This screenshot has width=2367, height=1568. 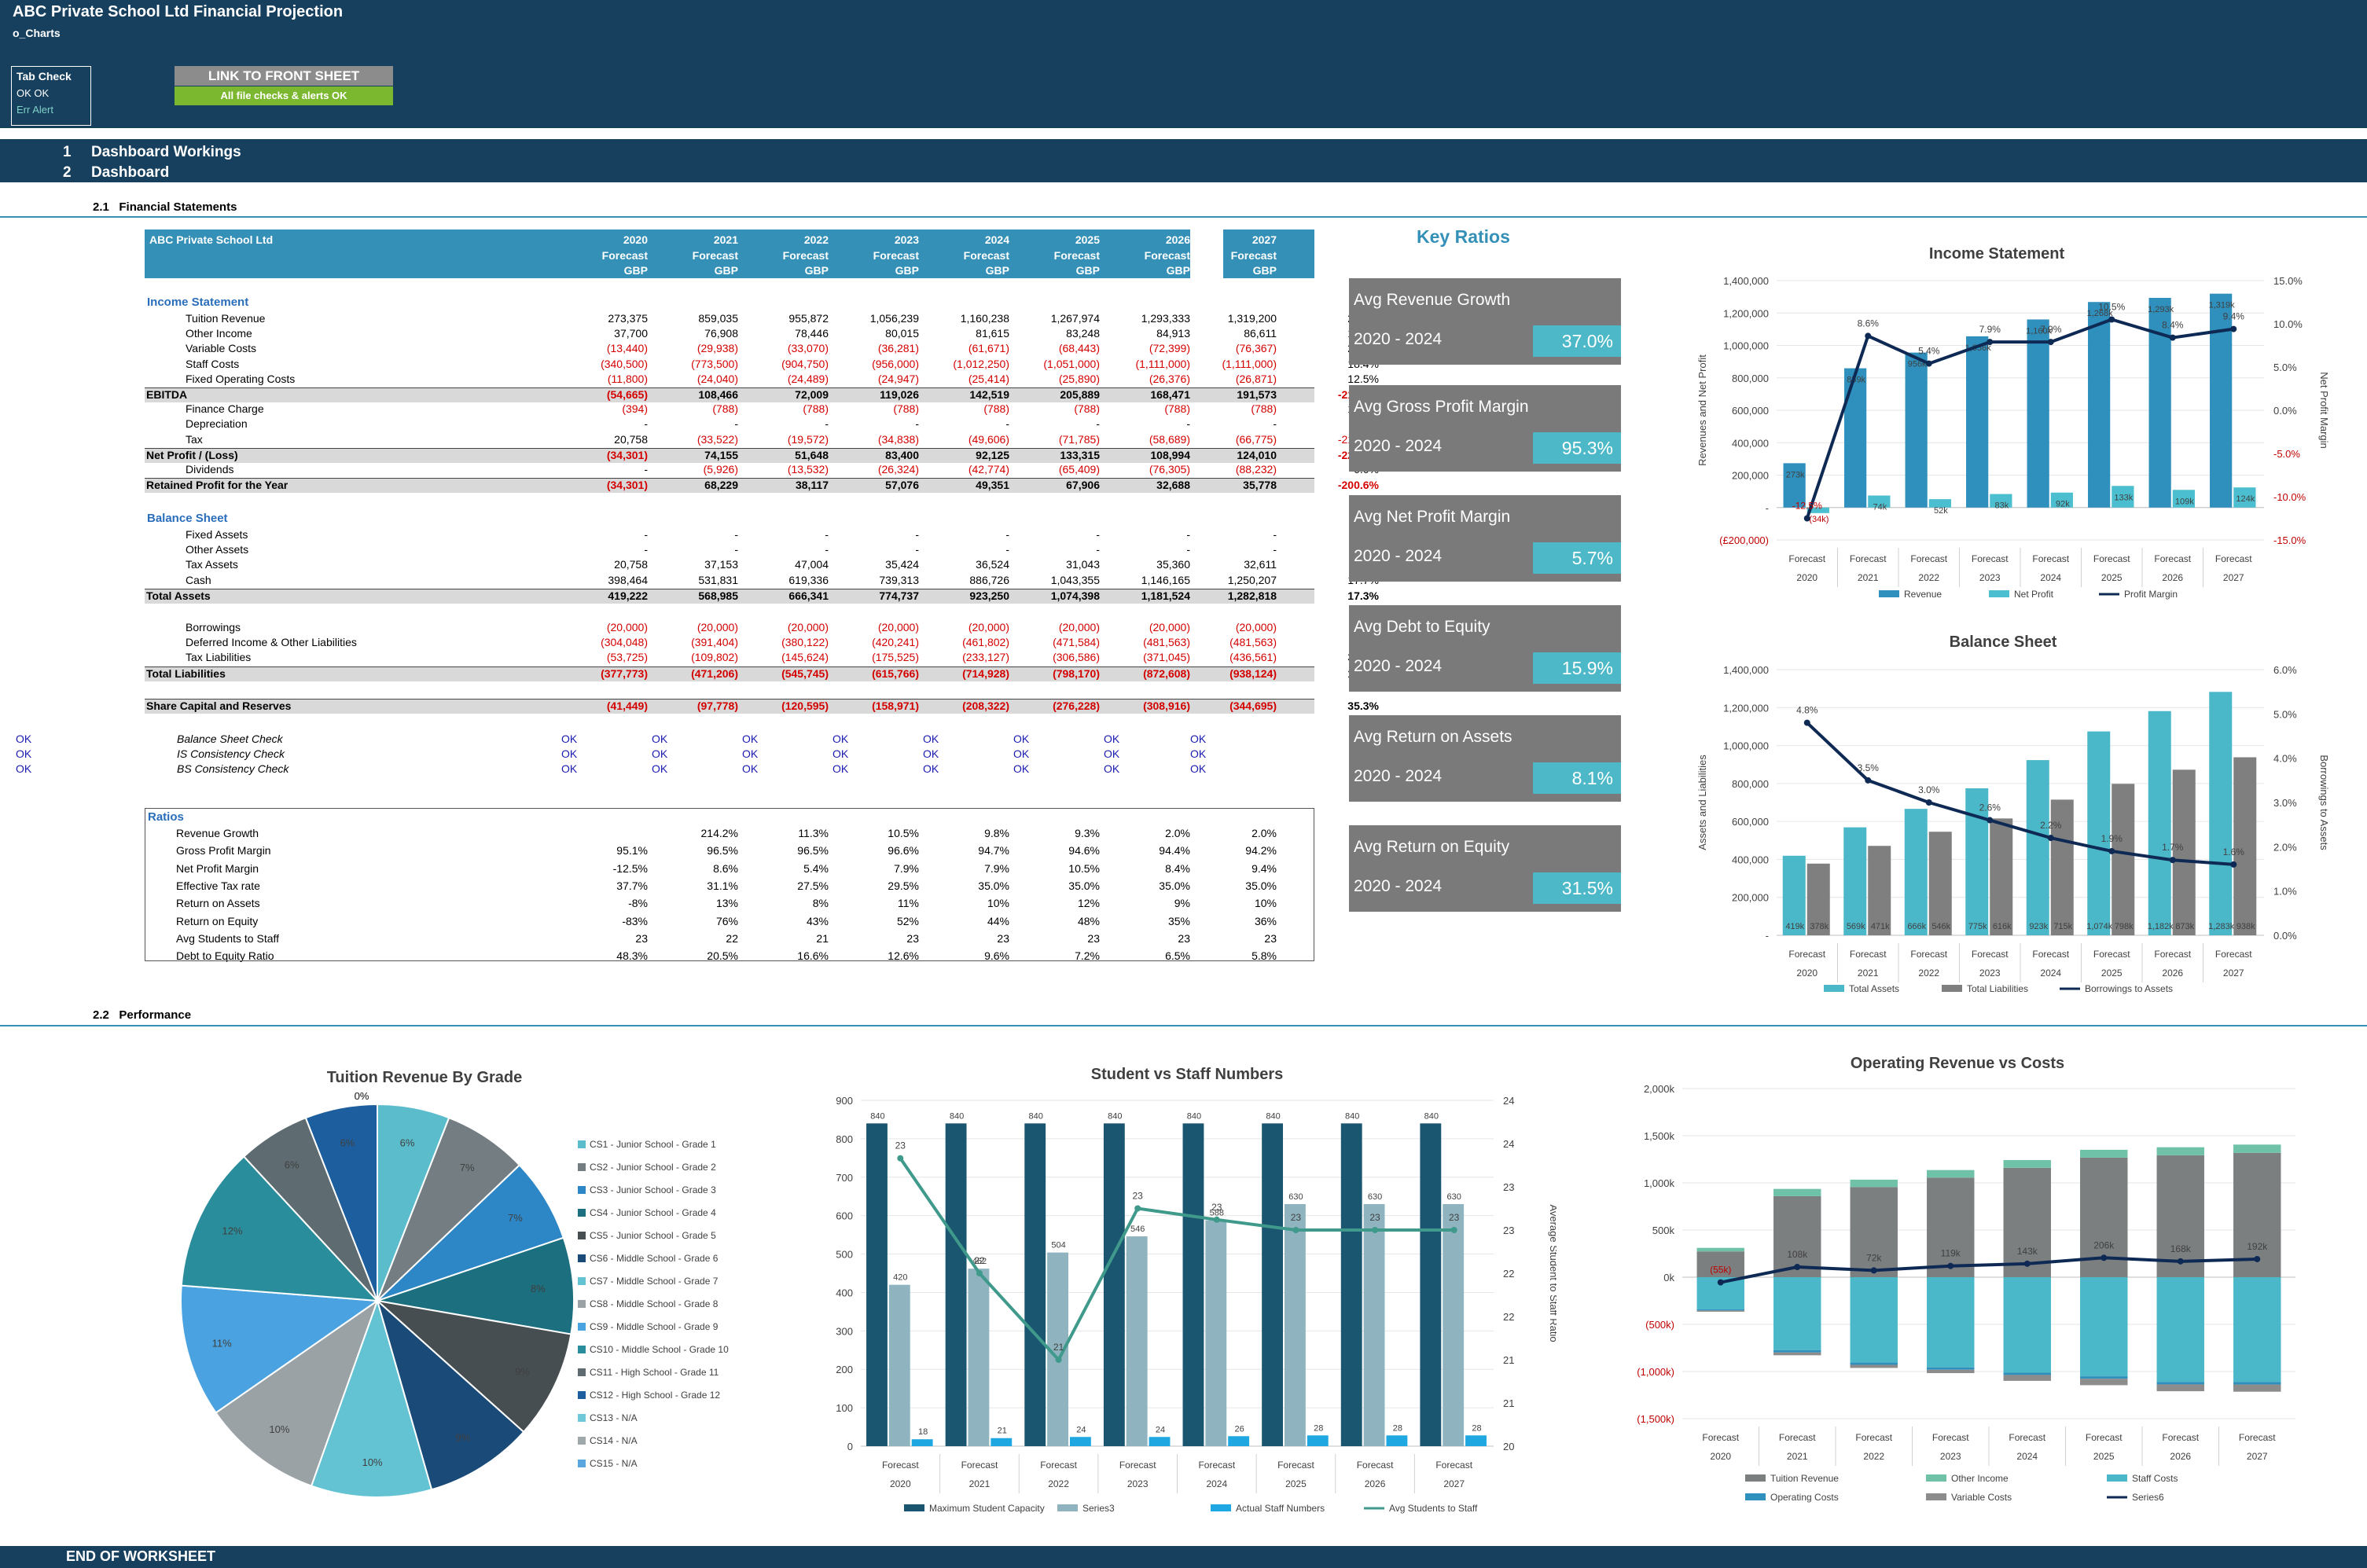 What do you see at coordinates (141, 1556) in the screenshot?
I see `end-of-worksheet-label: END OF WORKSHEET` at bounding box center [141, 1556].